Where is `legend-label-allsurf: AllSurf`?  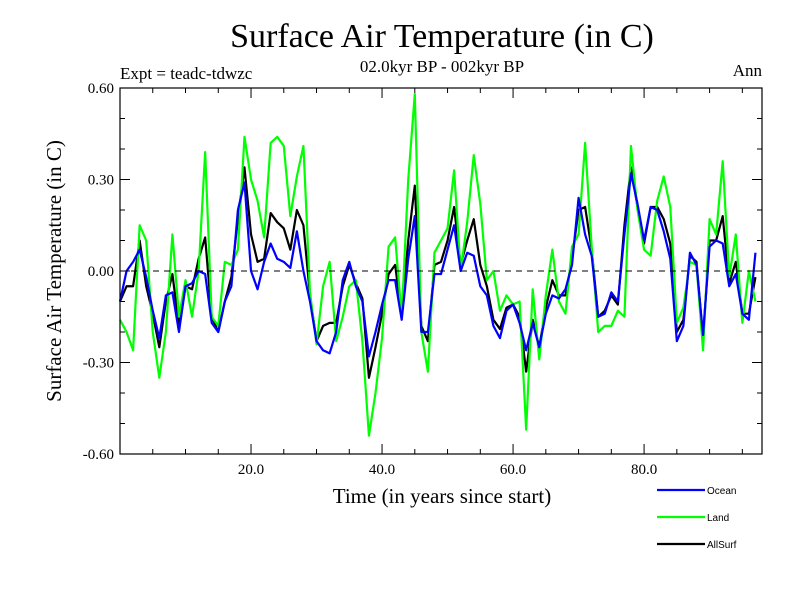
legend-label-allsurf: AllSurf is located at coordinates (722, 545).